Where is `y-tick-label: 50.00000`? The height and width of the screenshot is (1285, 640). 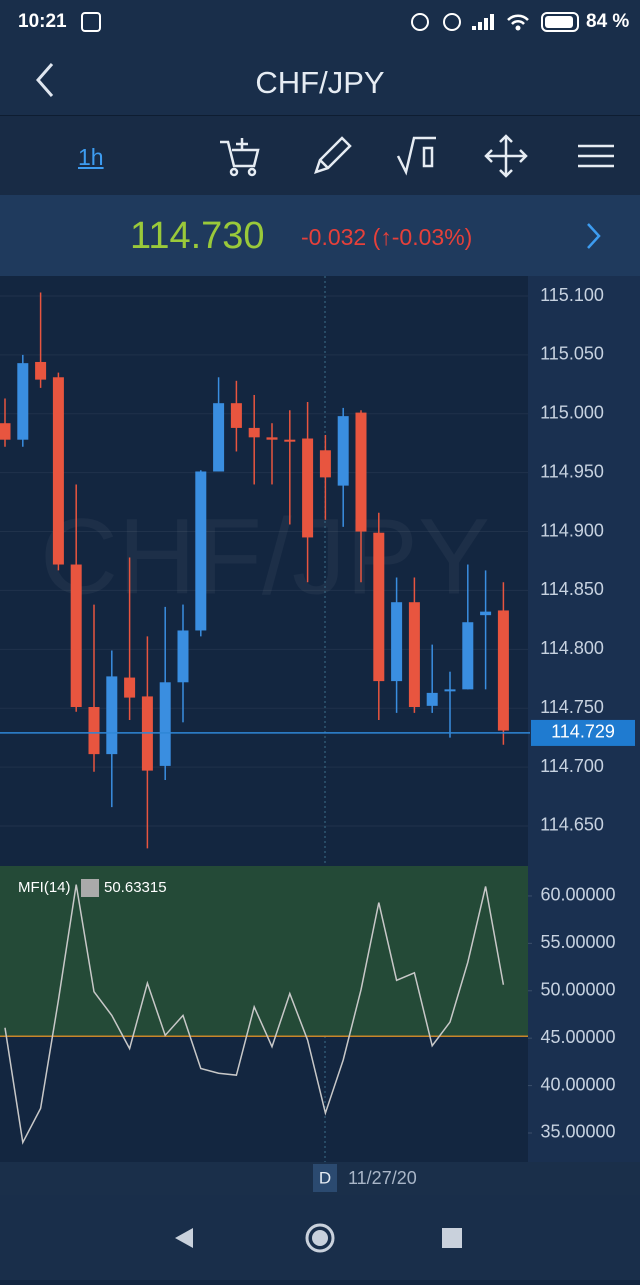 y-tick-label: 50.00000 is located at coordinates (577, 990).